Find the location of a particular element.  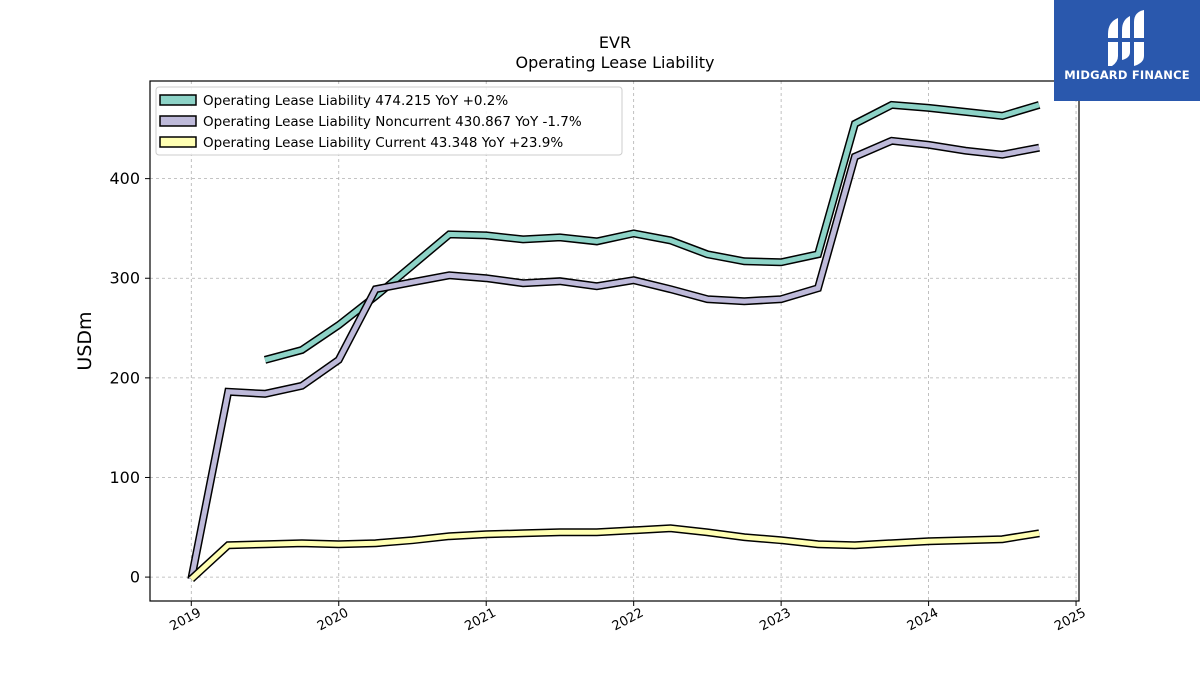

x-tick-label: 2025 is located at coordinates (1070, 620).